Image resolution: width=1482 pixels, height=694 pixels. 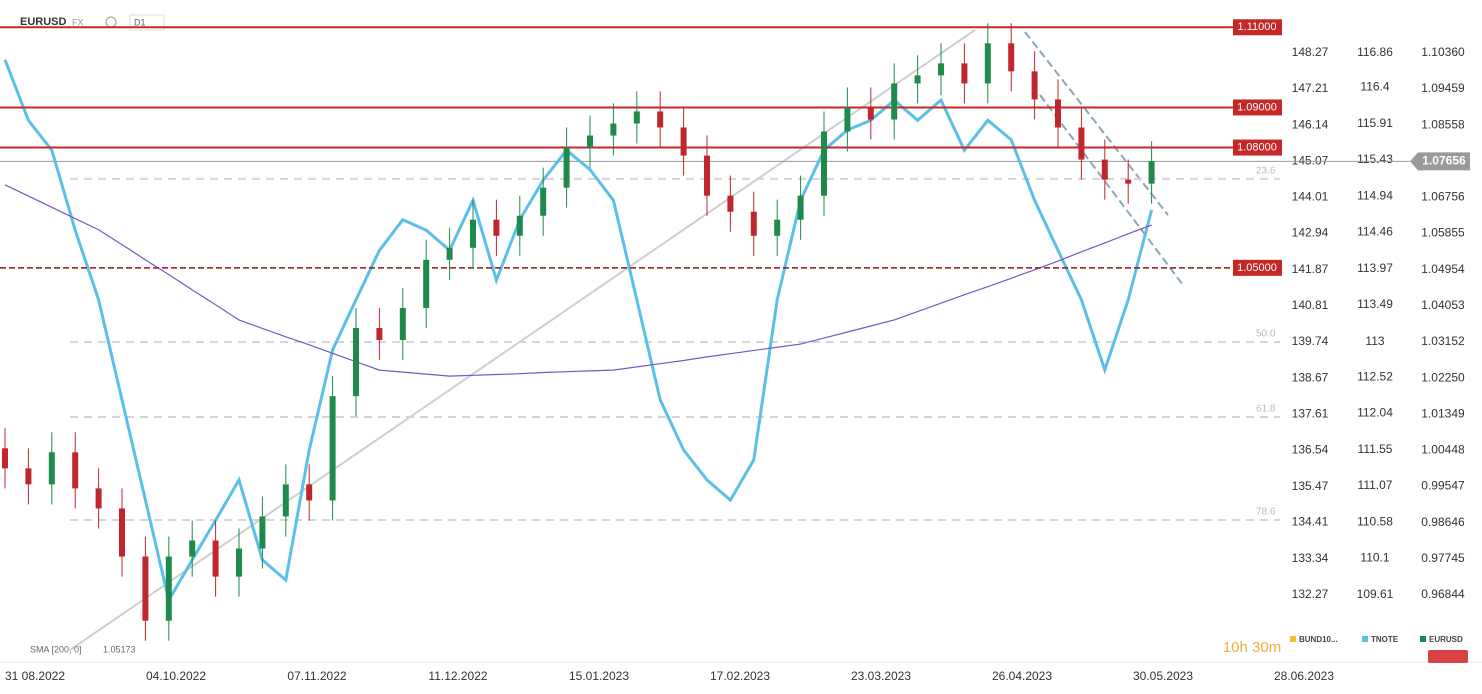 What do you see at coordinates (1443, 124) in the screenshot?
I see `y-tick-label: 1.08558` at bounding box center [1443, 124].